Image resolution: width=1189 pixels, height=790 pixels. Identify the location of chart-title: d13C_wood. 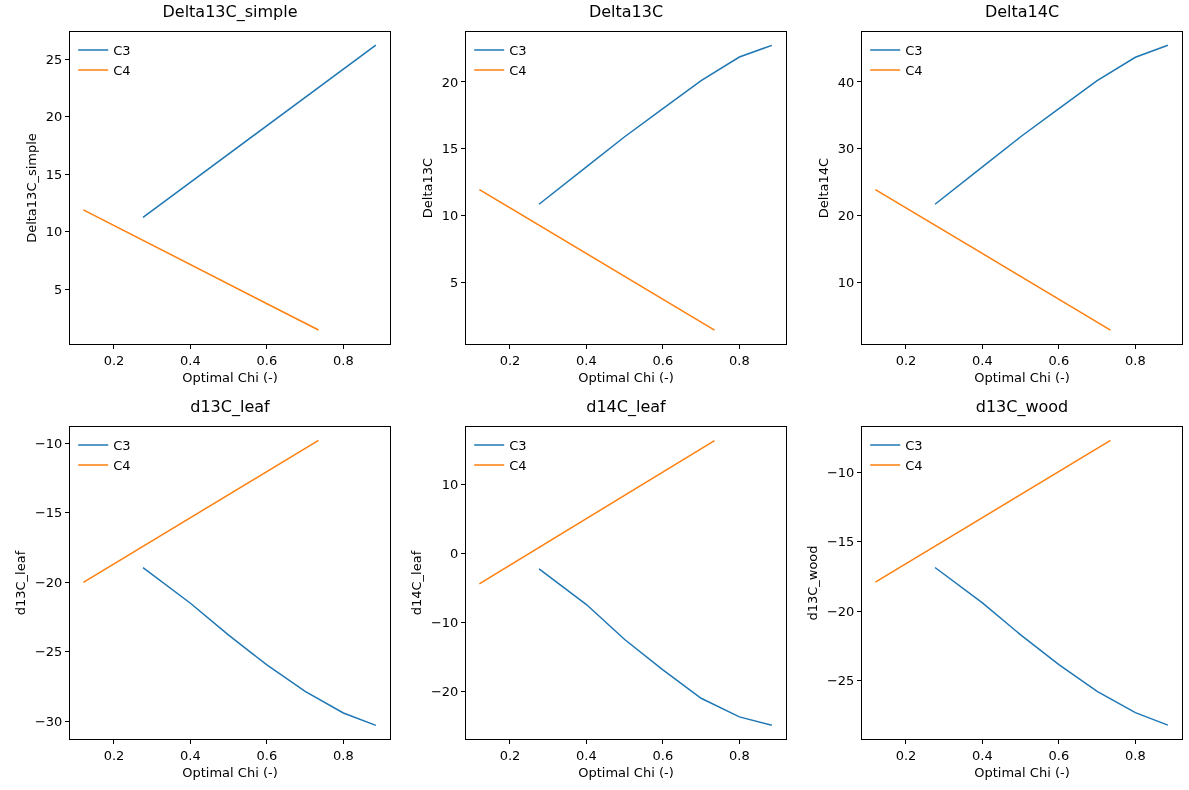
(1022, 407).